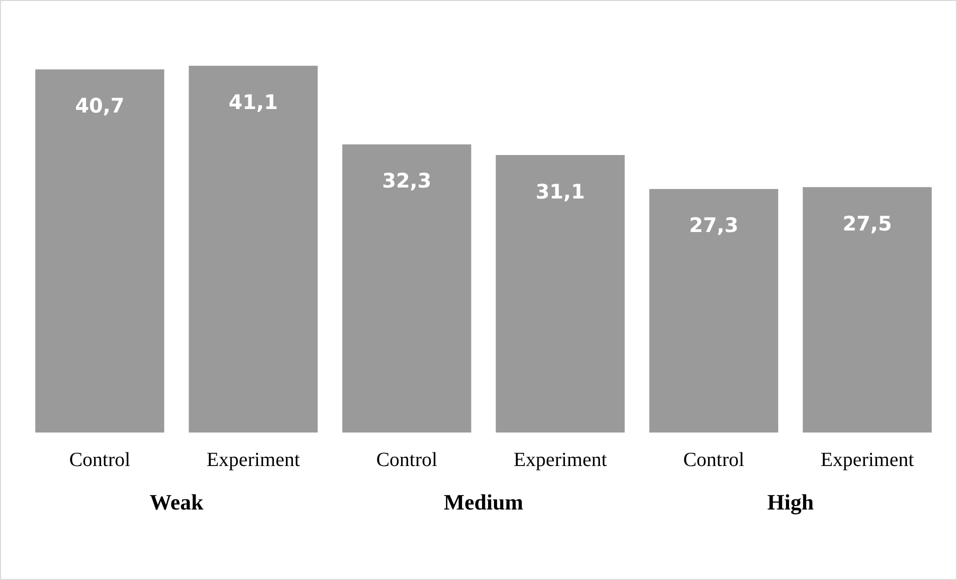  I want to click on data-label: 41,1, so click(253, 102).